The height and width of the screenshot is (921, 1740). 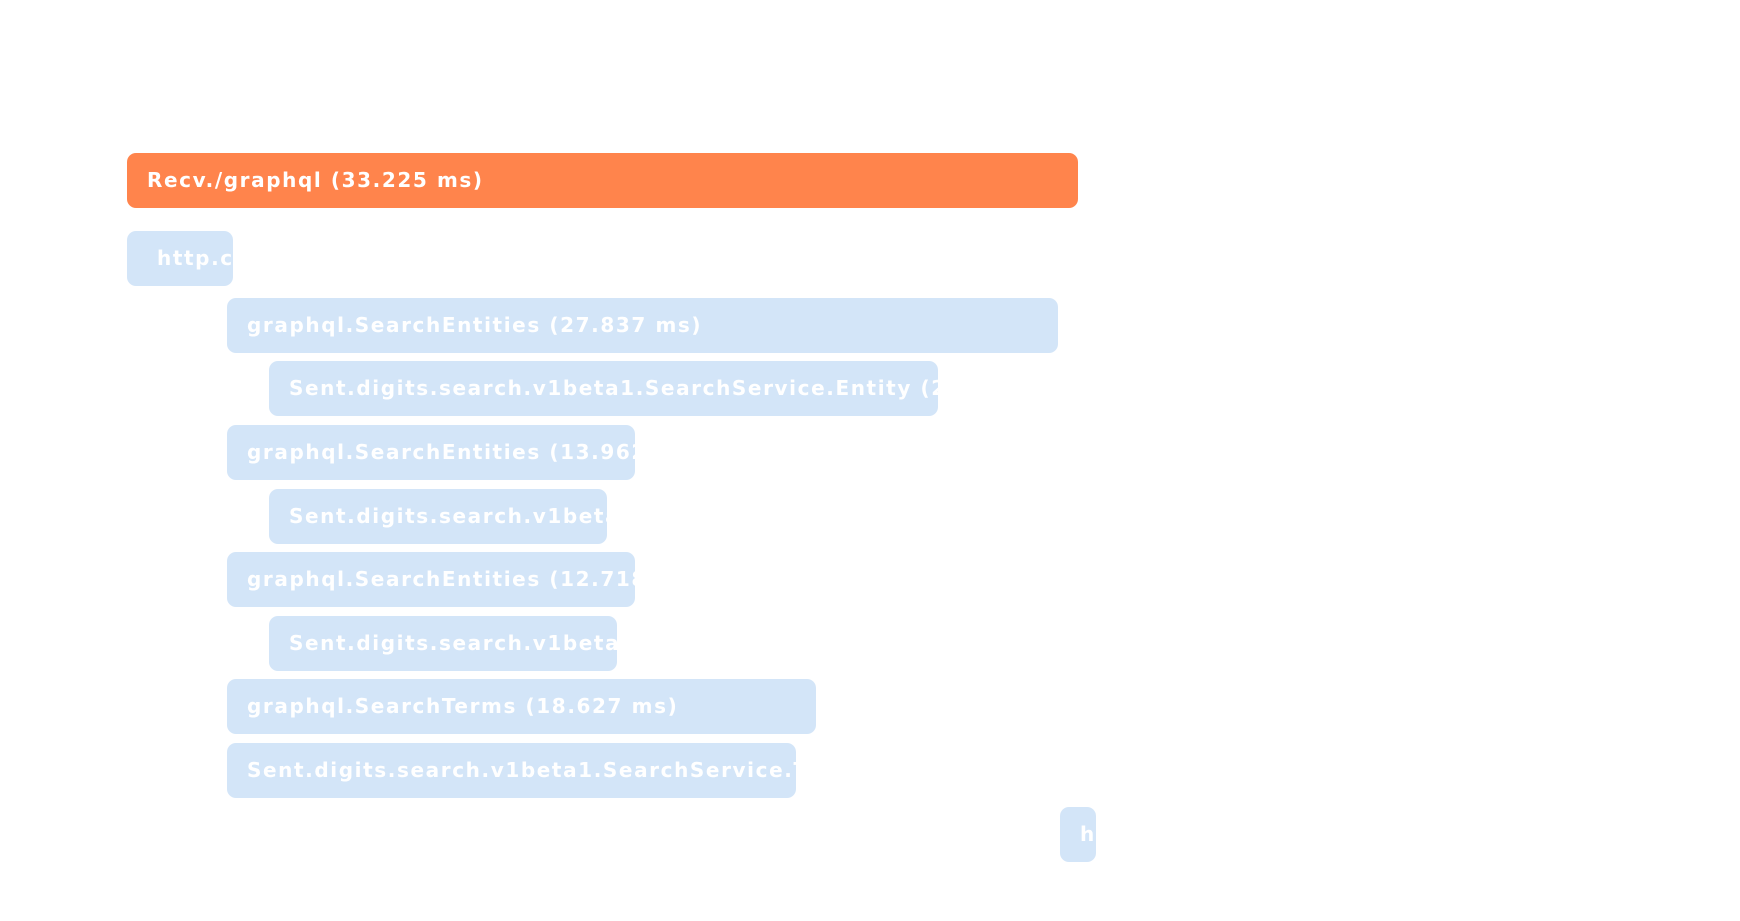 I want to click on span-graphql-search-entities: graphql.SearchEntities (13.962 ms), so click(x=431, y=452).